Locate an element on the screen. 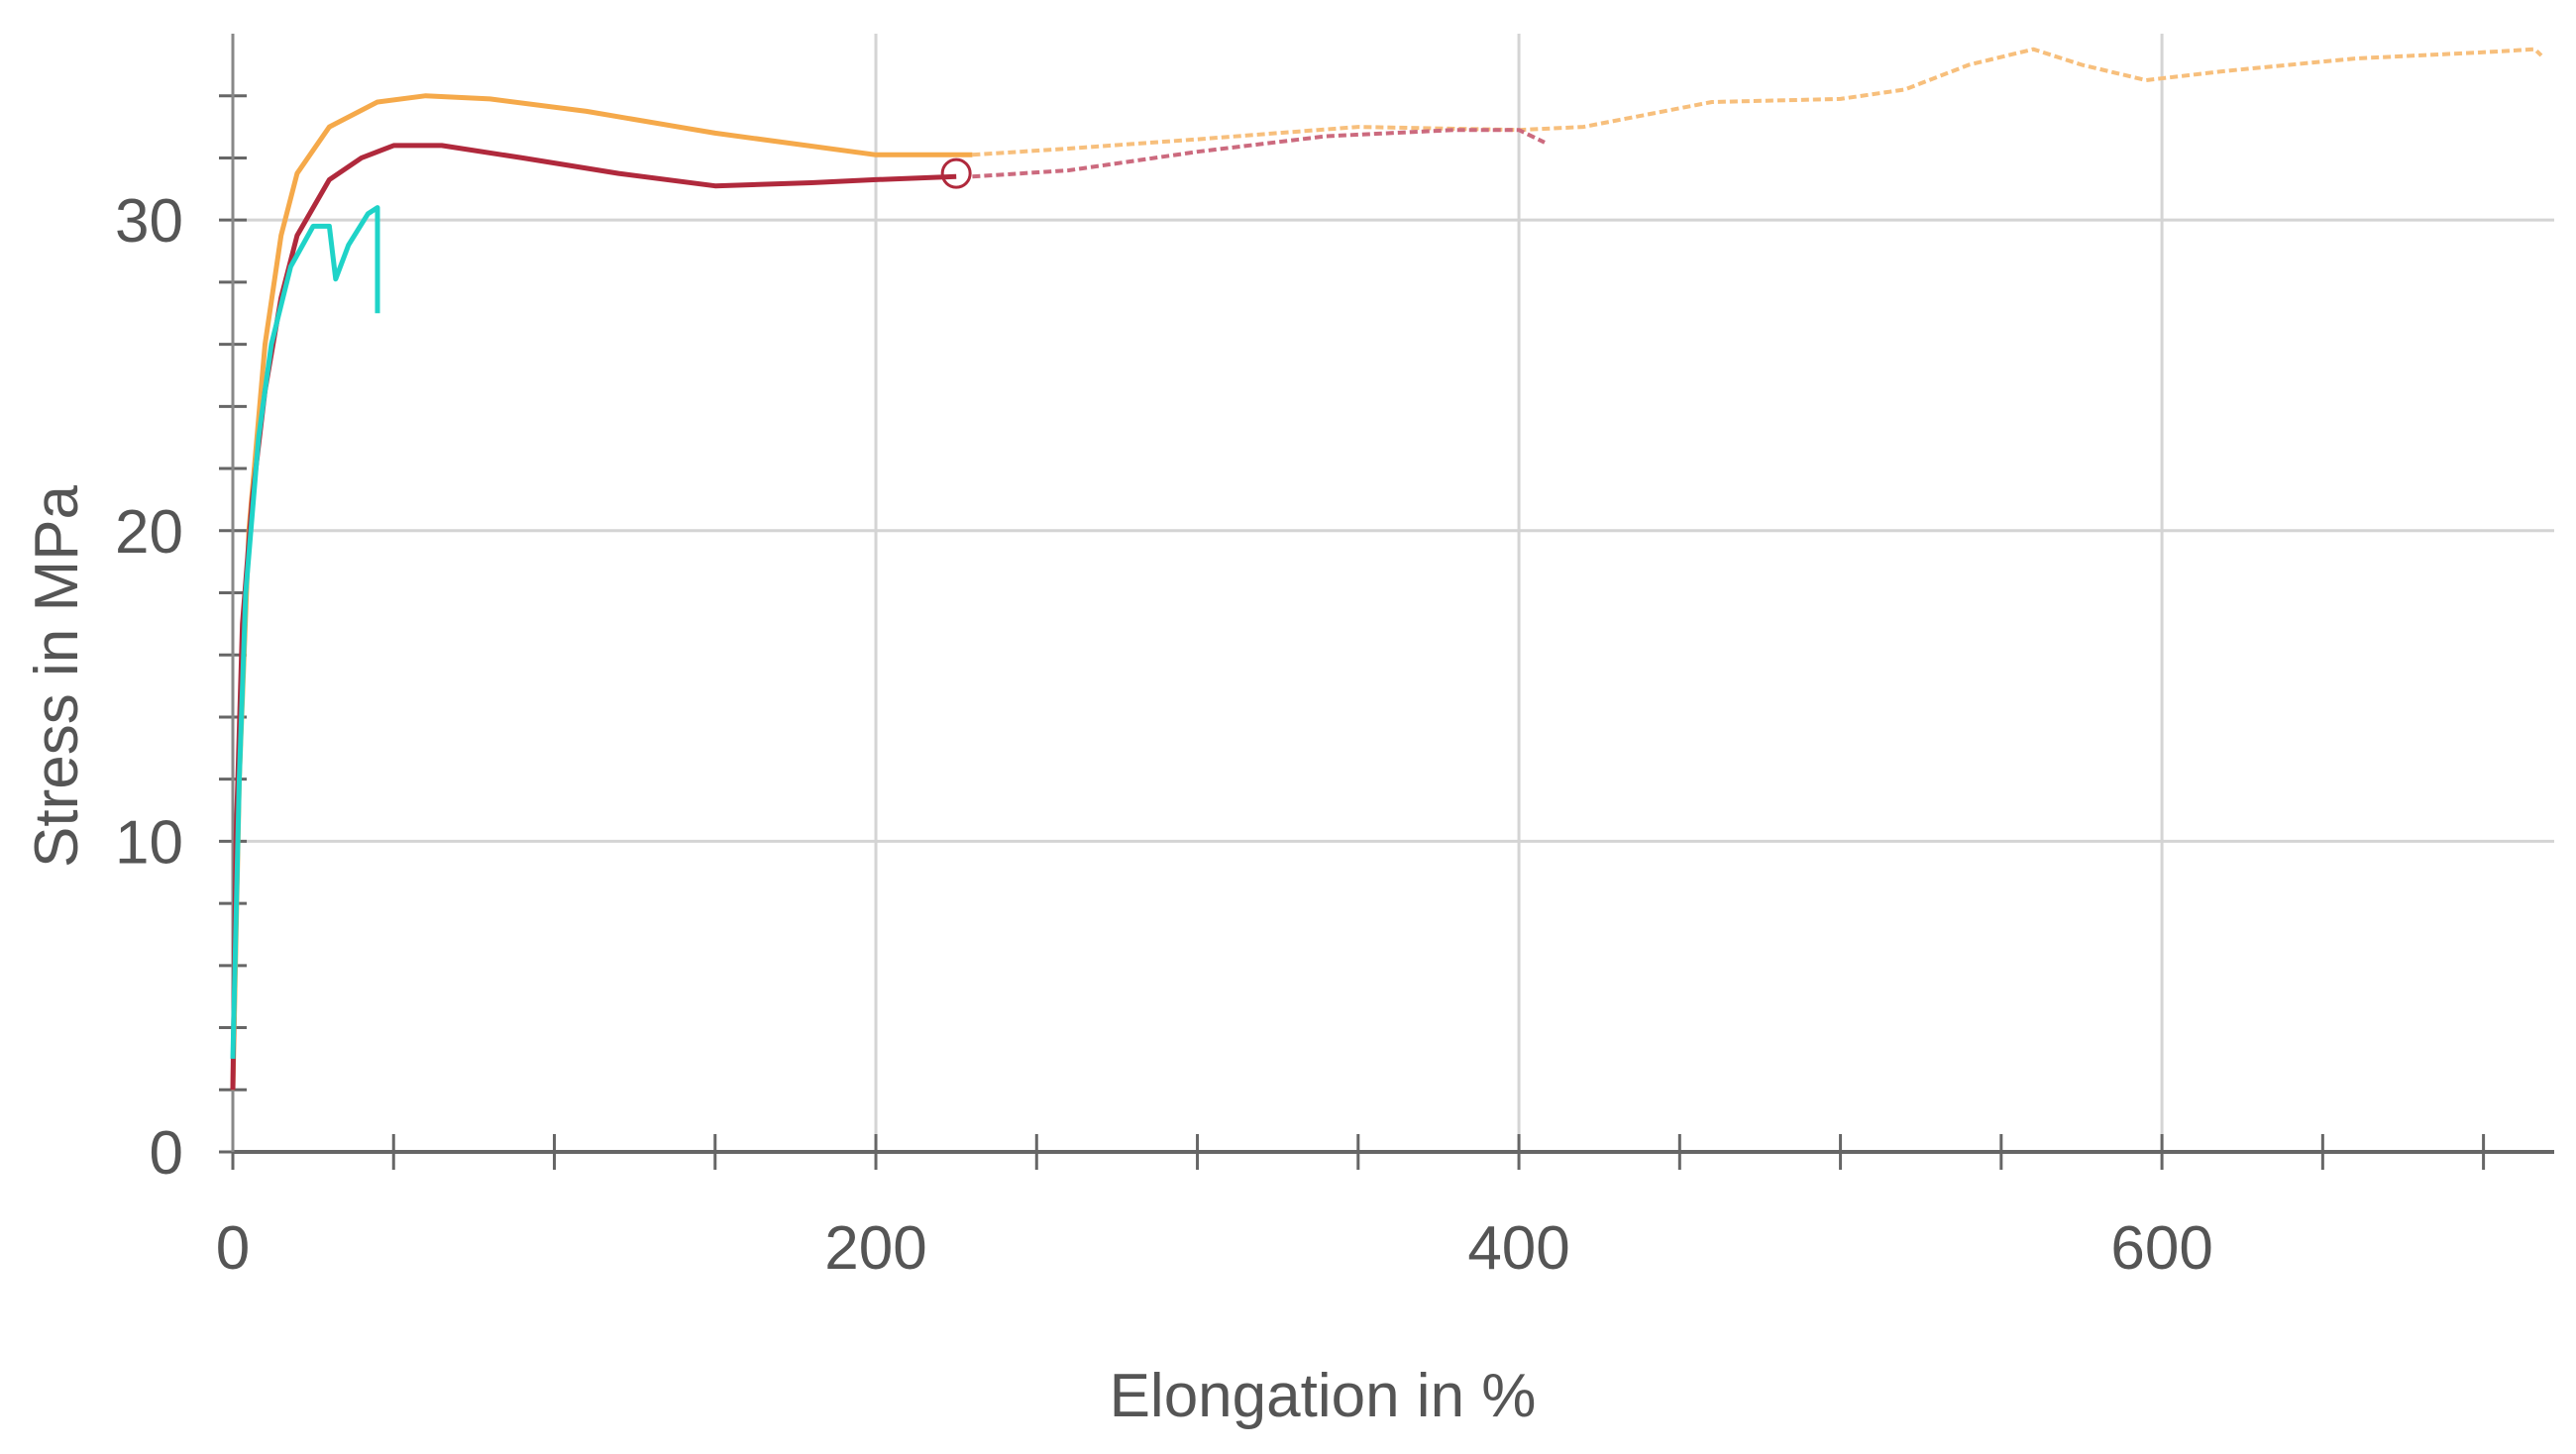 Image resolution: width=2576 pixels, height=1454 pixels. y-tick-label: 20 is located at coordinates (149, 532).